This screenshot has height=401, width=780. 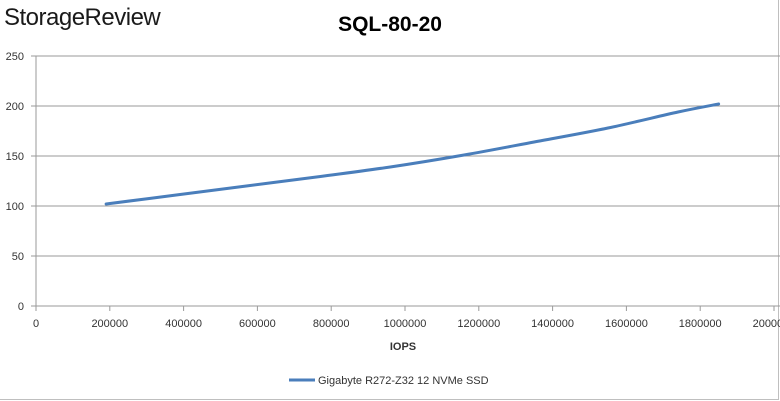 I want to click on chart-title: SQL-80-20, so click(x=390, y=24).